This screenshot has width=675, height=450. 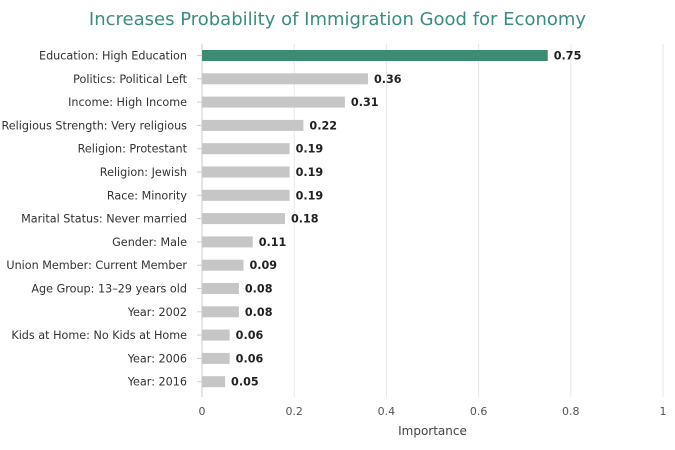 I want to click on category-label: Gender: Male, so click(x=149, y=242).